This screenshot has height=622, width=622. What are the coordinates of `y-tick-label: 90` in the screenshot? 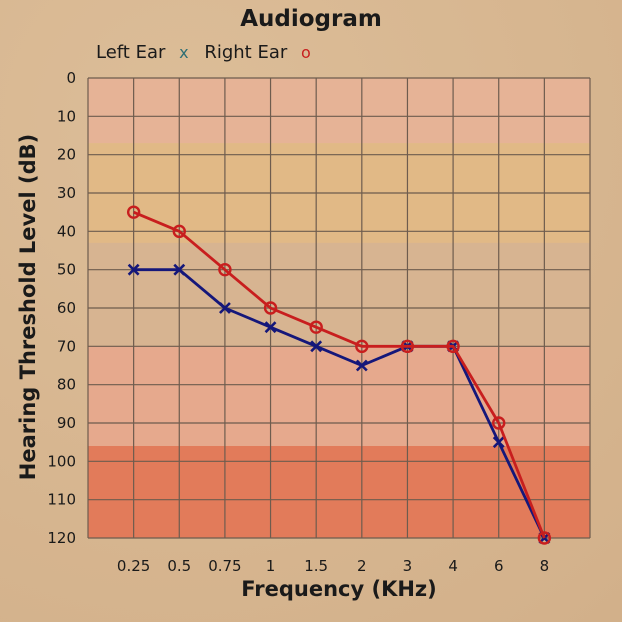 It's located at (66, 423).